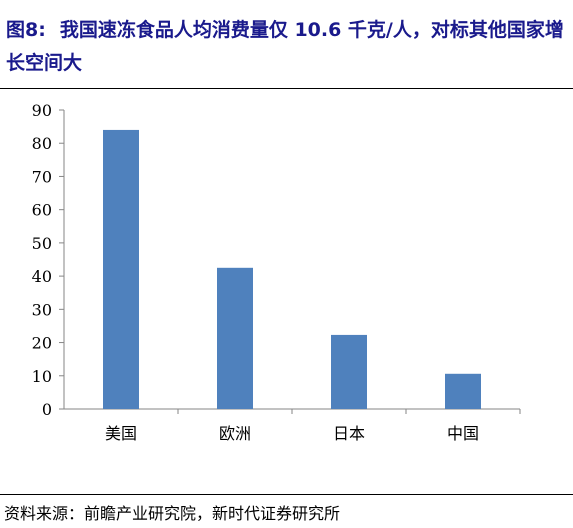  What do you see at coordinates (463, 433) in the screenshot?
I see `x-category-label: 中国` at bounding box center [463, 433].